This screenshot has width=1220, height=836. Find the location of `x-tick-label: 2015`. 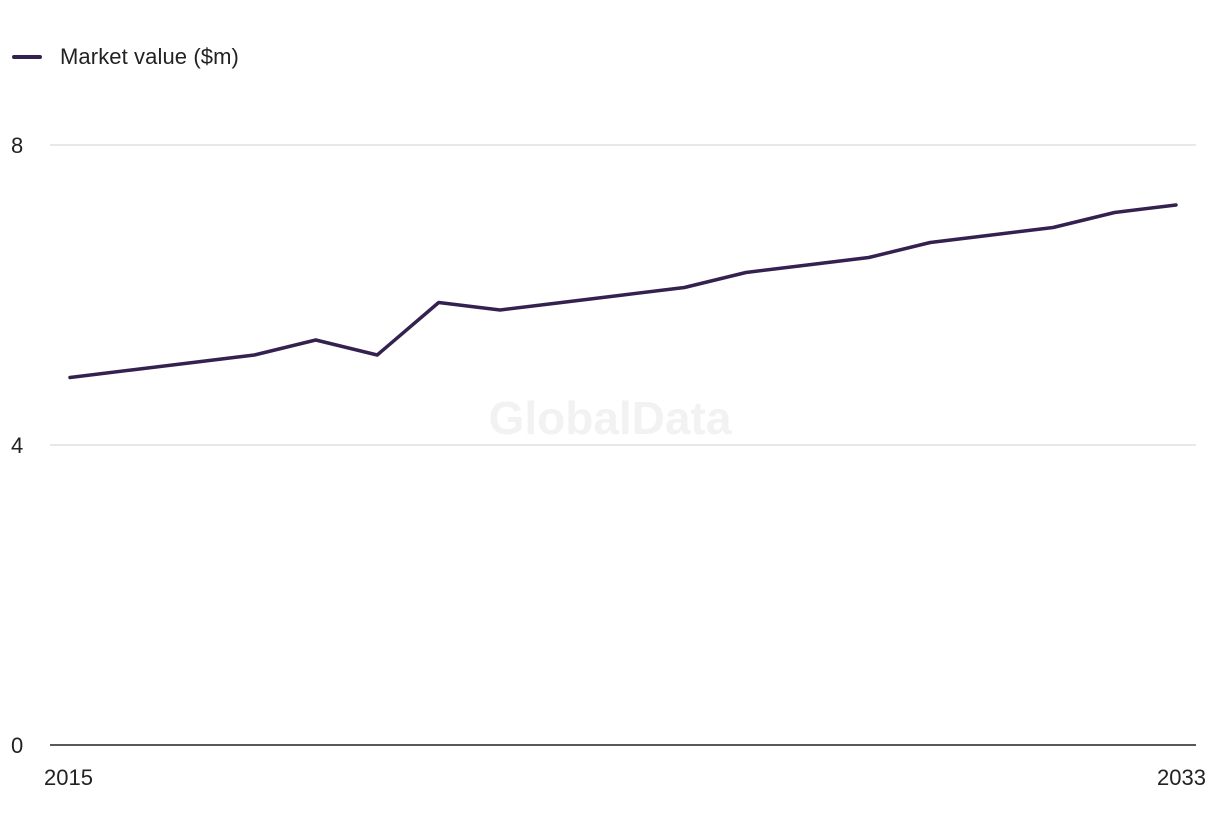

x-tick-label: 2015 is located at coordinates (68, 777).